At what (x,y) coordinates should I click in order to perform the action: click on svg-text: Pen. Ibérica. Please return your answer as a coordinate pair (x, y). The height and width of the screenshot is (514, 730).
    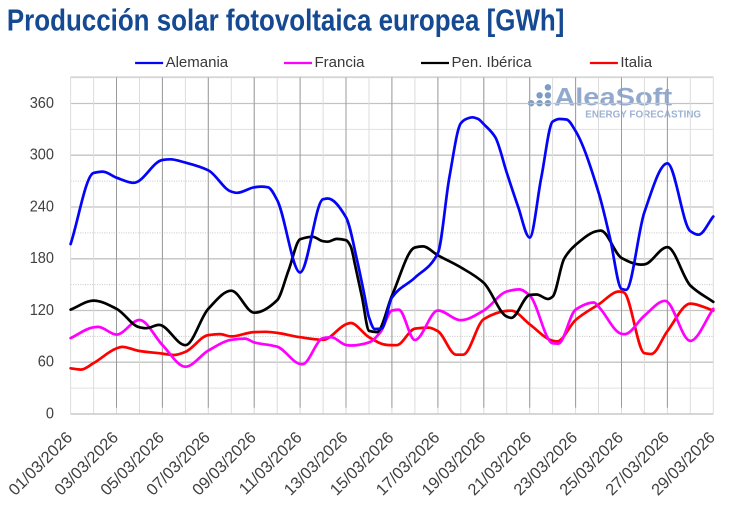
    Looking at the image, I should click on (492, 62).